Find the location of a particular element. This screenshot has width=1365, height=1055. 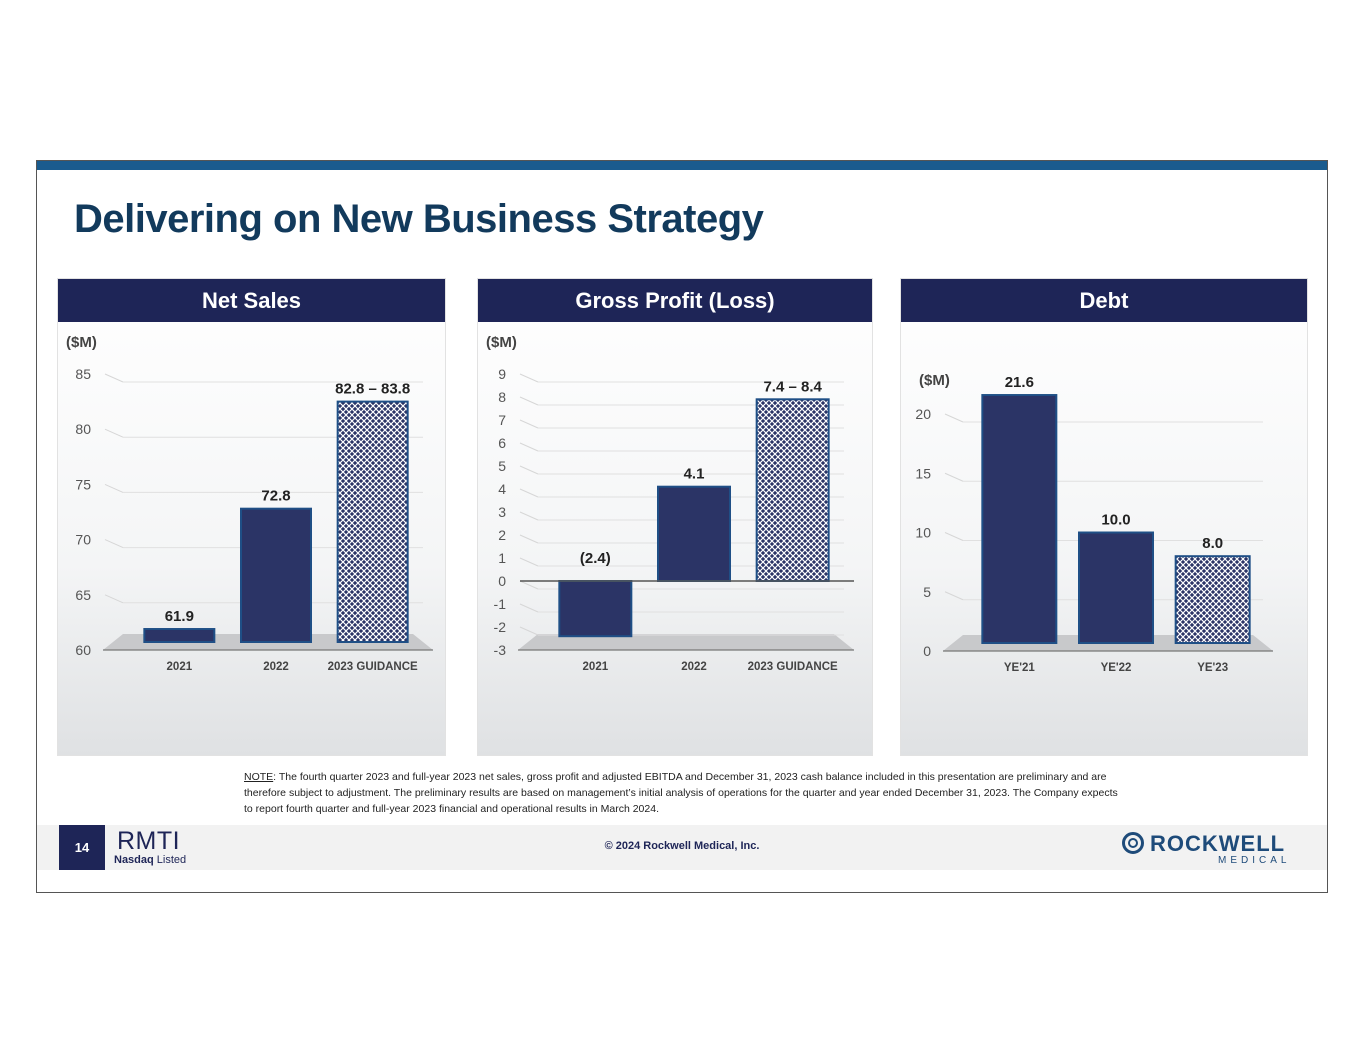

logo-wordmark: ROCKWELL is located at coordinates (1218, 843).